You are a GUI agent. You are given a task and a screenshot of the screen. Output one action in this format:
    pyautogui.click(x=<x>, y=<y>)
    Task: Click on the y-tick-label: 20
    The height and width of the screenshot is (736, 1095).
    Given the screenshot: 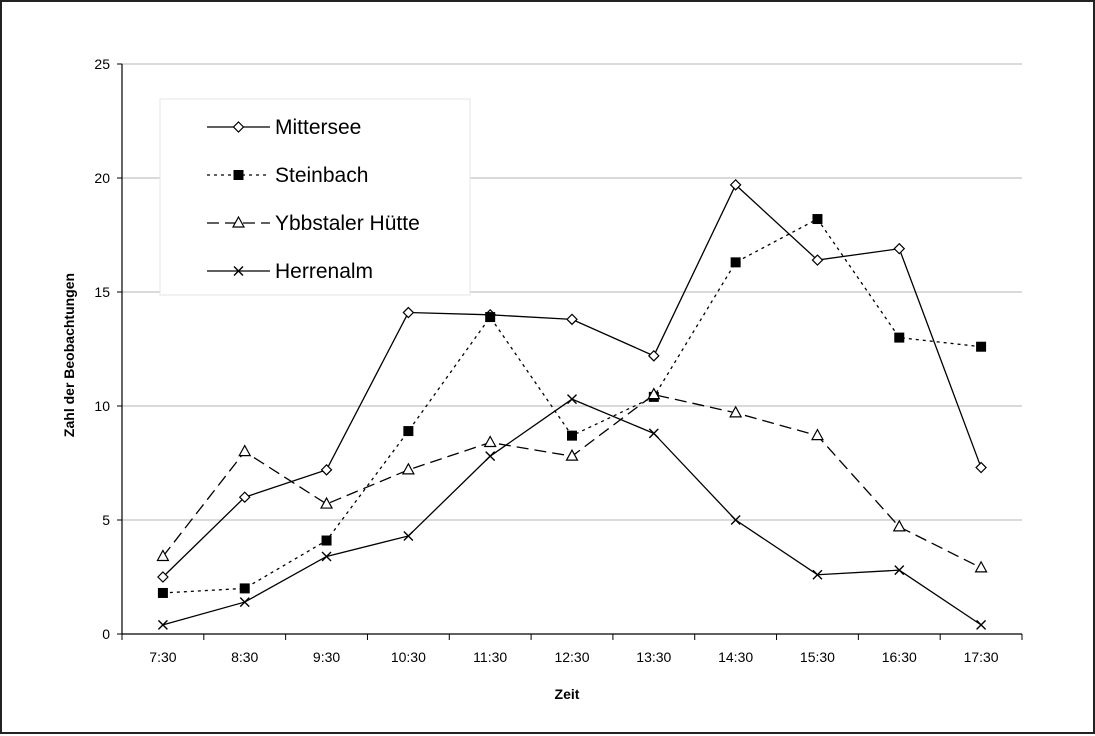 What is the action you would take?
    pyautogui.click(x=102, y=178)
    